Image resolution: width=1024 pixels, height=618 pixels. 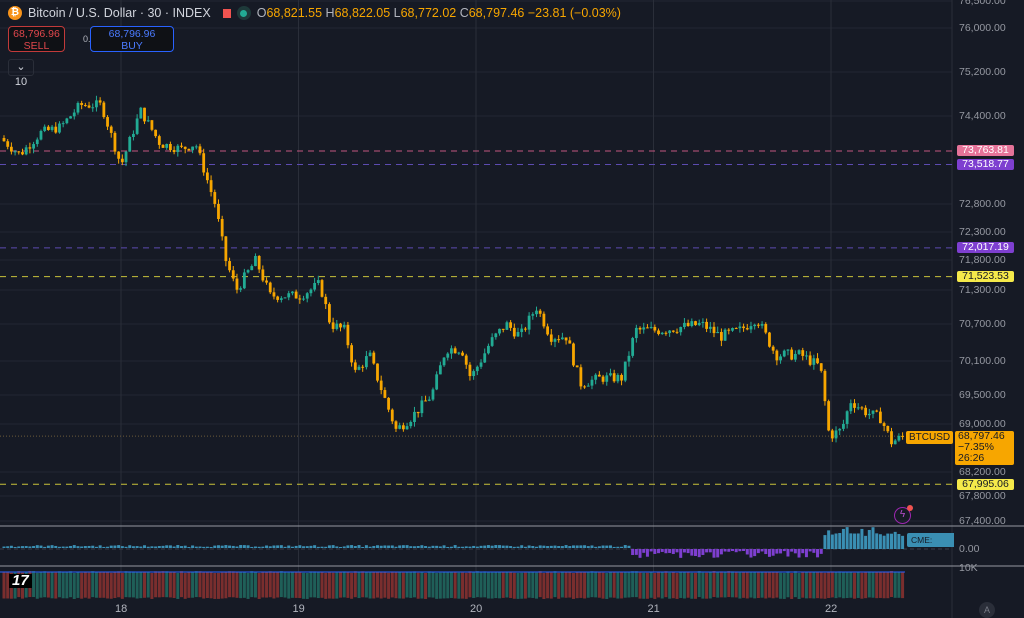 What do you see at coordinates (982, 424) in the screenshot?
I see `price-tick: 69,000.00` at bounding box center [982, 424].